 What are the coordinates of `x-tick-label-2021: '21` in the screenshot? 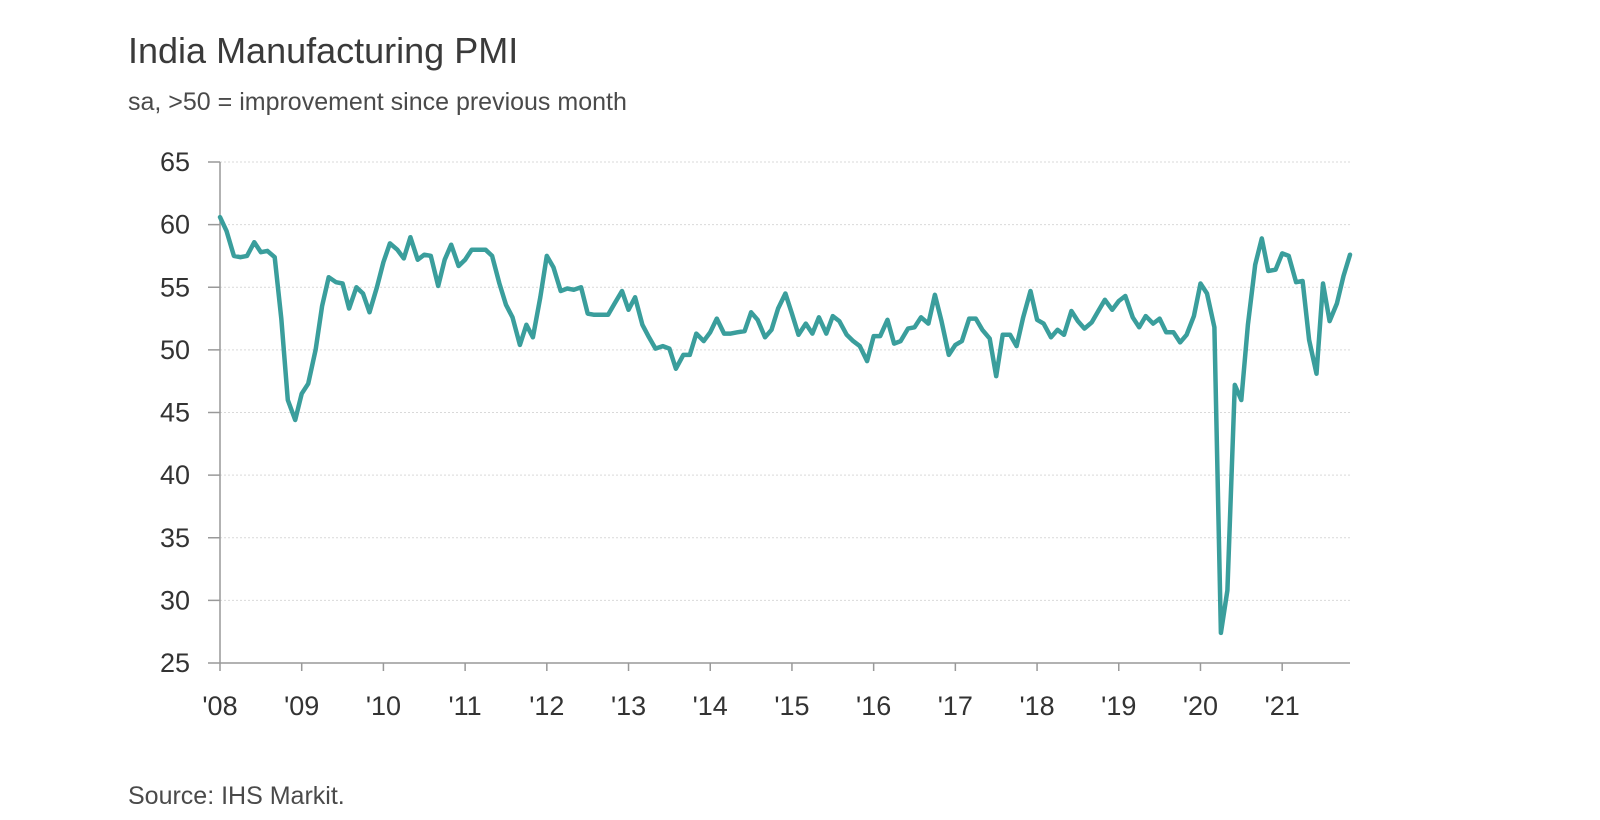 It's located at (1282, 706).